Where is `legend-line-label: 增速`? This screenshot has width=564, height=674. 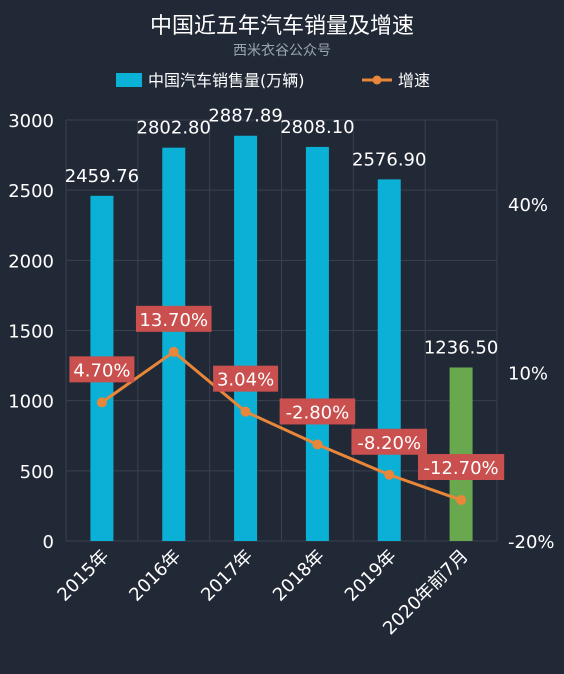 legend-line-label: 增速 is located at coordinates (414, 80).